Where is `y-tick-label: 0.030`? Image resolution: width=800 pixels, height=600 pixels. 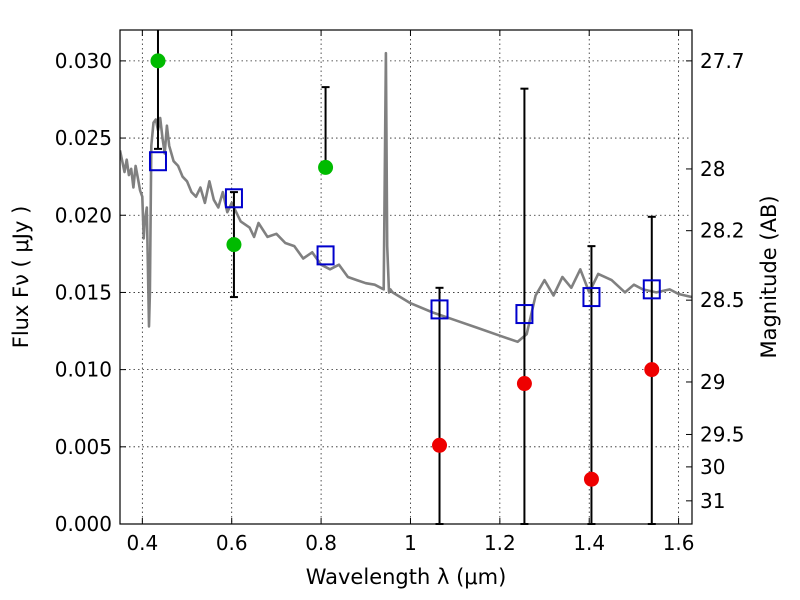 y-tick-label: 0.030 is located at coordinates (83, 61).